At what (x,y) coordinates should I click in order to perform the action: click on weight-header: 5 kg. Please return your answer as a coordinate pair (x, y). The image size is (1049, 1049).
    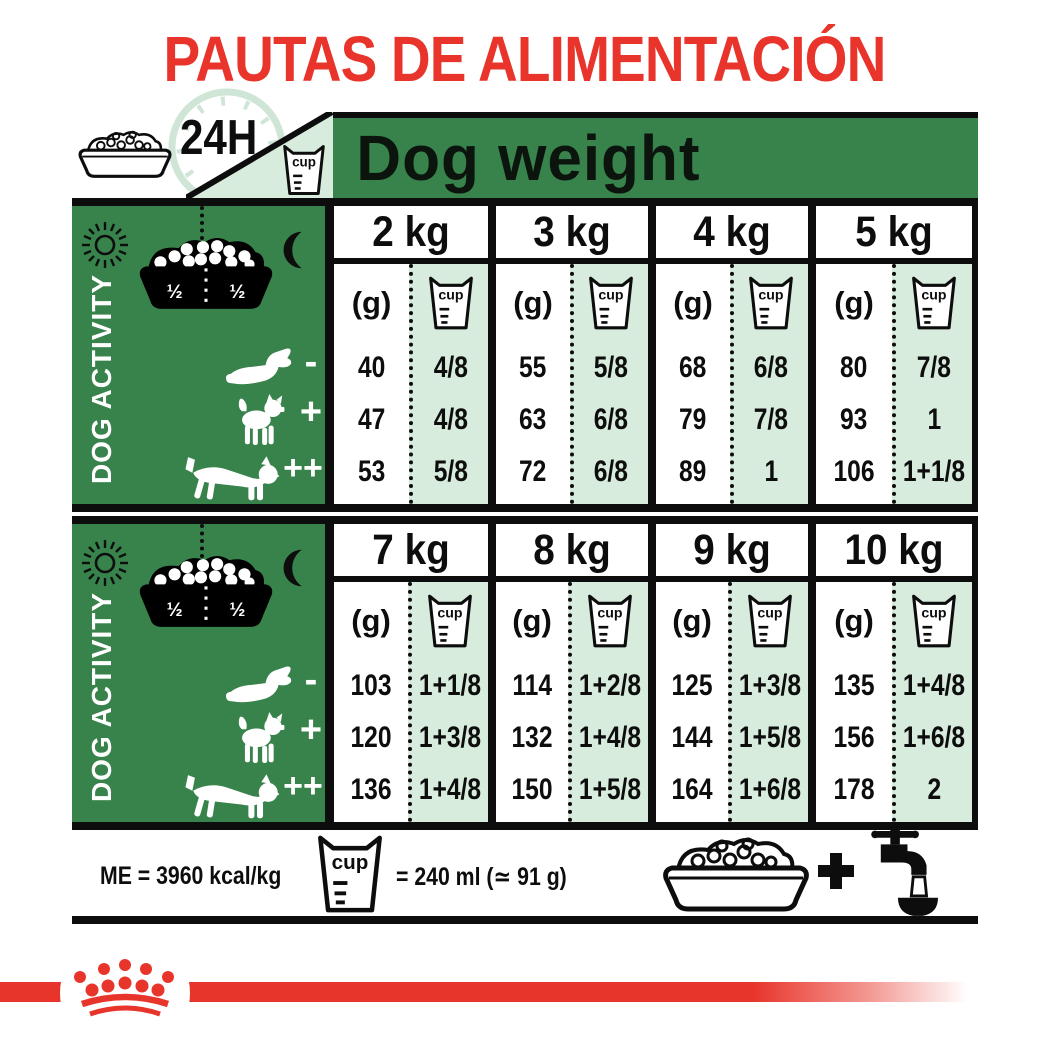
    Looking at the image, I should click on (894, 235).